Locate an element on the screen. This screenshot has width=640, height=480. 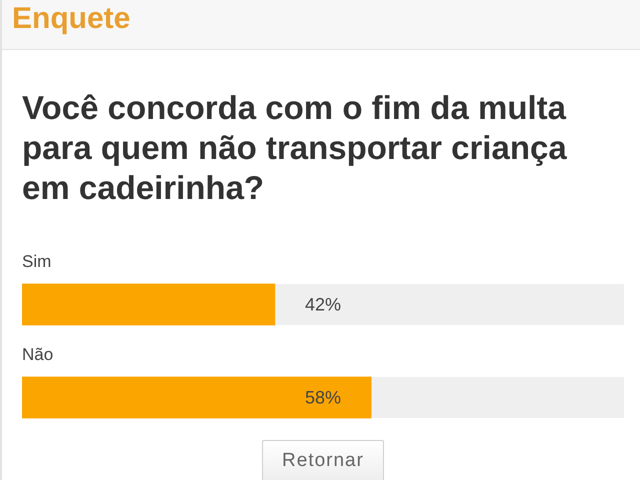
chart-title: Enquete is located at coordinates (71, 19).